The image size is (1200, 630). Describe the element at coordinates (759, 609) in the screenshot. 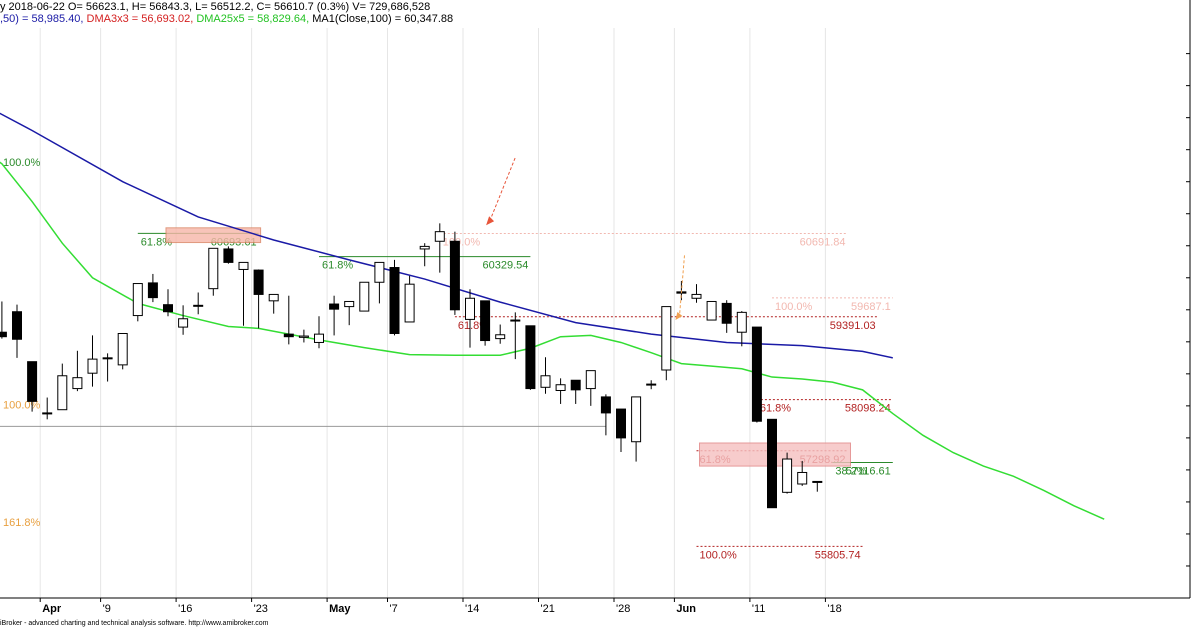

I see `x-tick-label: '11` at that location.